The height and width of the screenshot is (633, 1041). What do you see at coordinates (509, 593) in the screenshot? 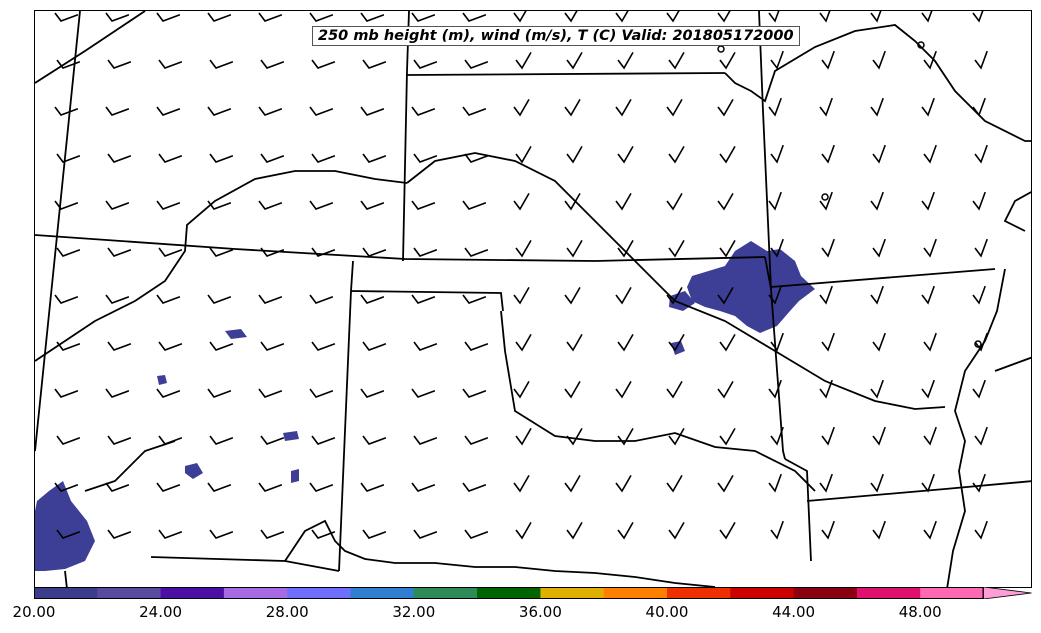
I see `colorbar-outline` at bounding box center [509, 593].